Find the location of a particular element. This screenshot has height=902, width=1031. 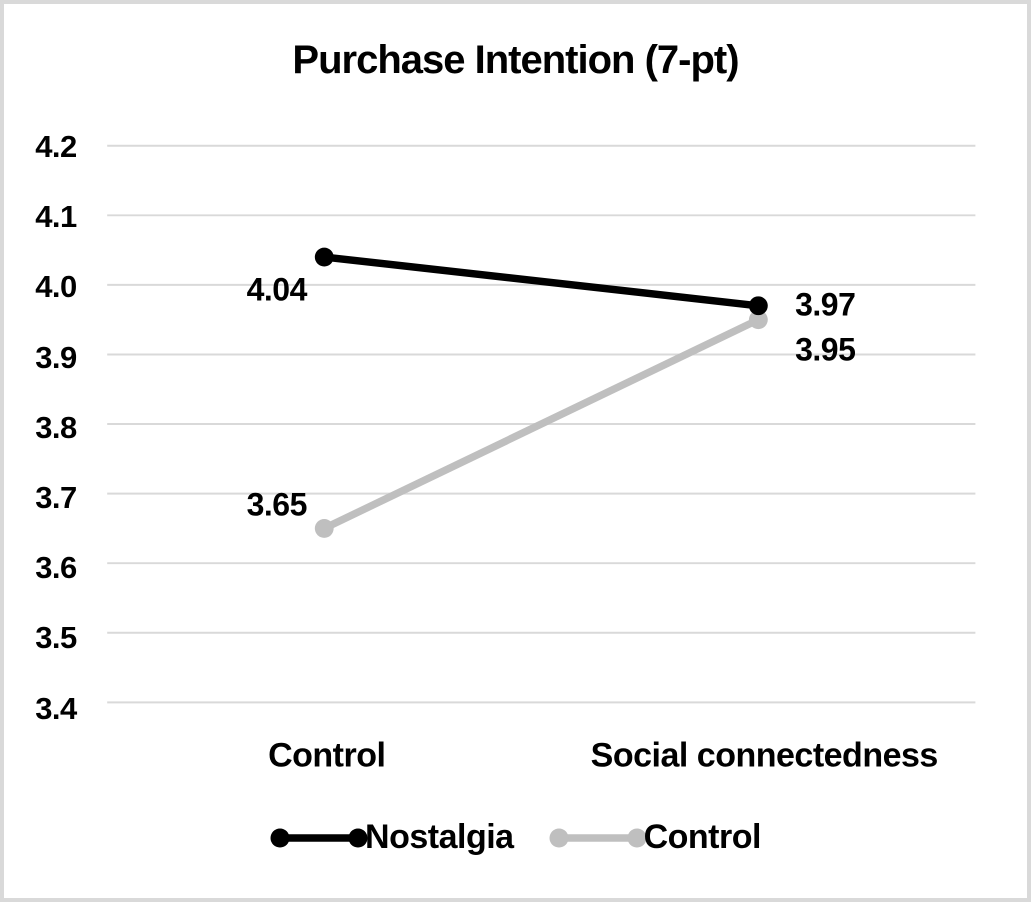

y-tick-label: 3.5 is located at coordinates (56, 638).